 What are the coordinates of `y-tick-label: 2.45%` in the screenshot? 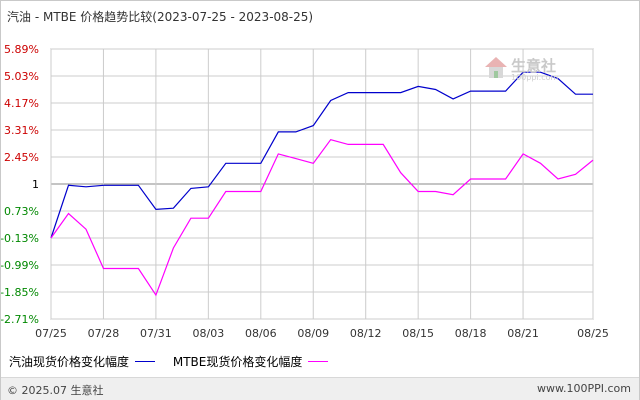 It's located at (21, 157).